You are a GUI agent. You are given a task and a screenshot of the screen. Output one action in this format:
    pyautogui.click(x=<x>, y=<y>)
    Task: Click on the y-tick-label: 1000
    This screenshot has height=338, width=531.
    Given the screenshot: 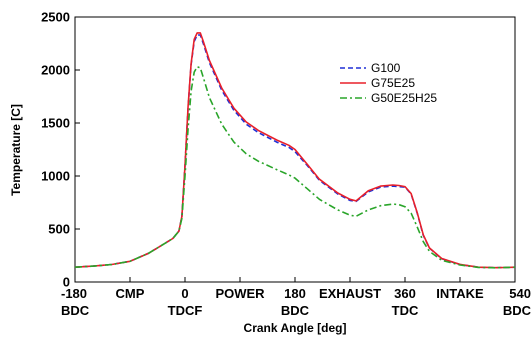 What is the action you would take?
    pyautogui.click(x=55, y=176)
    